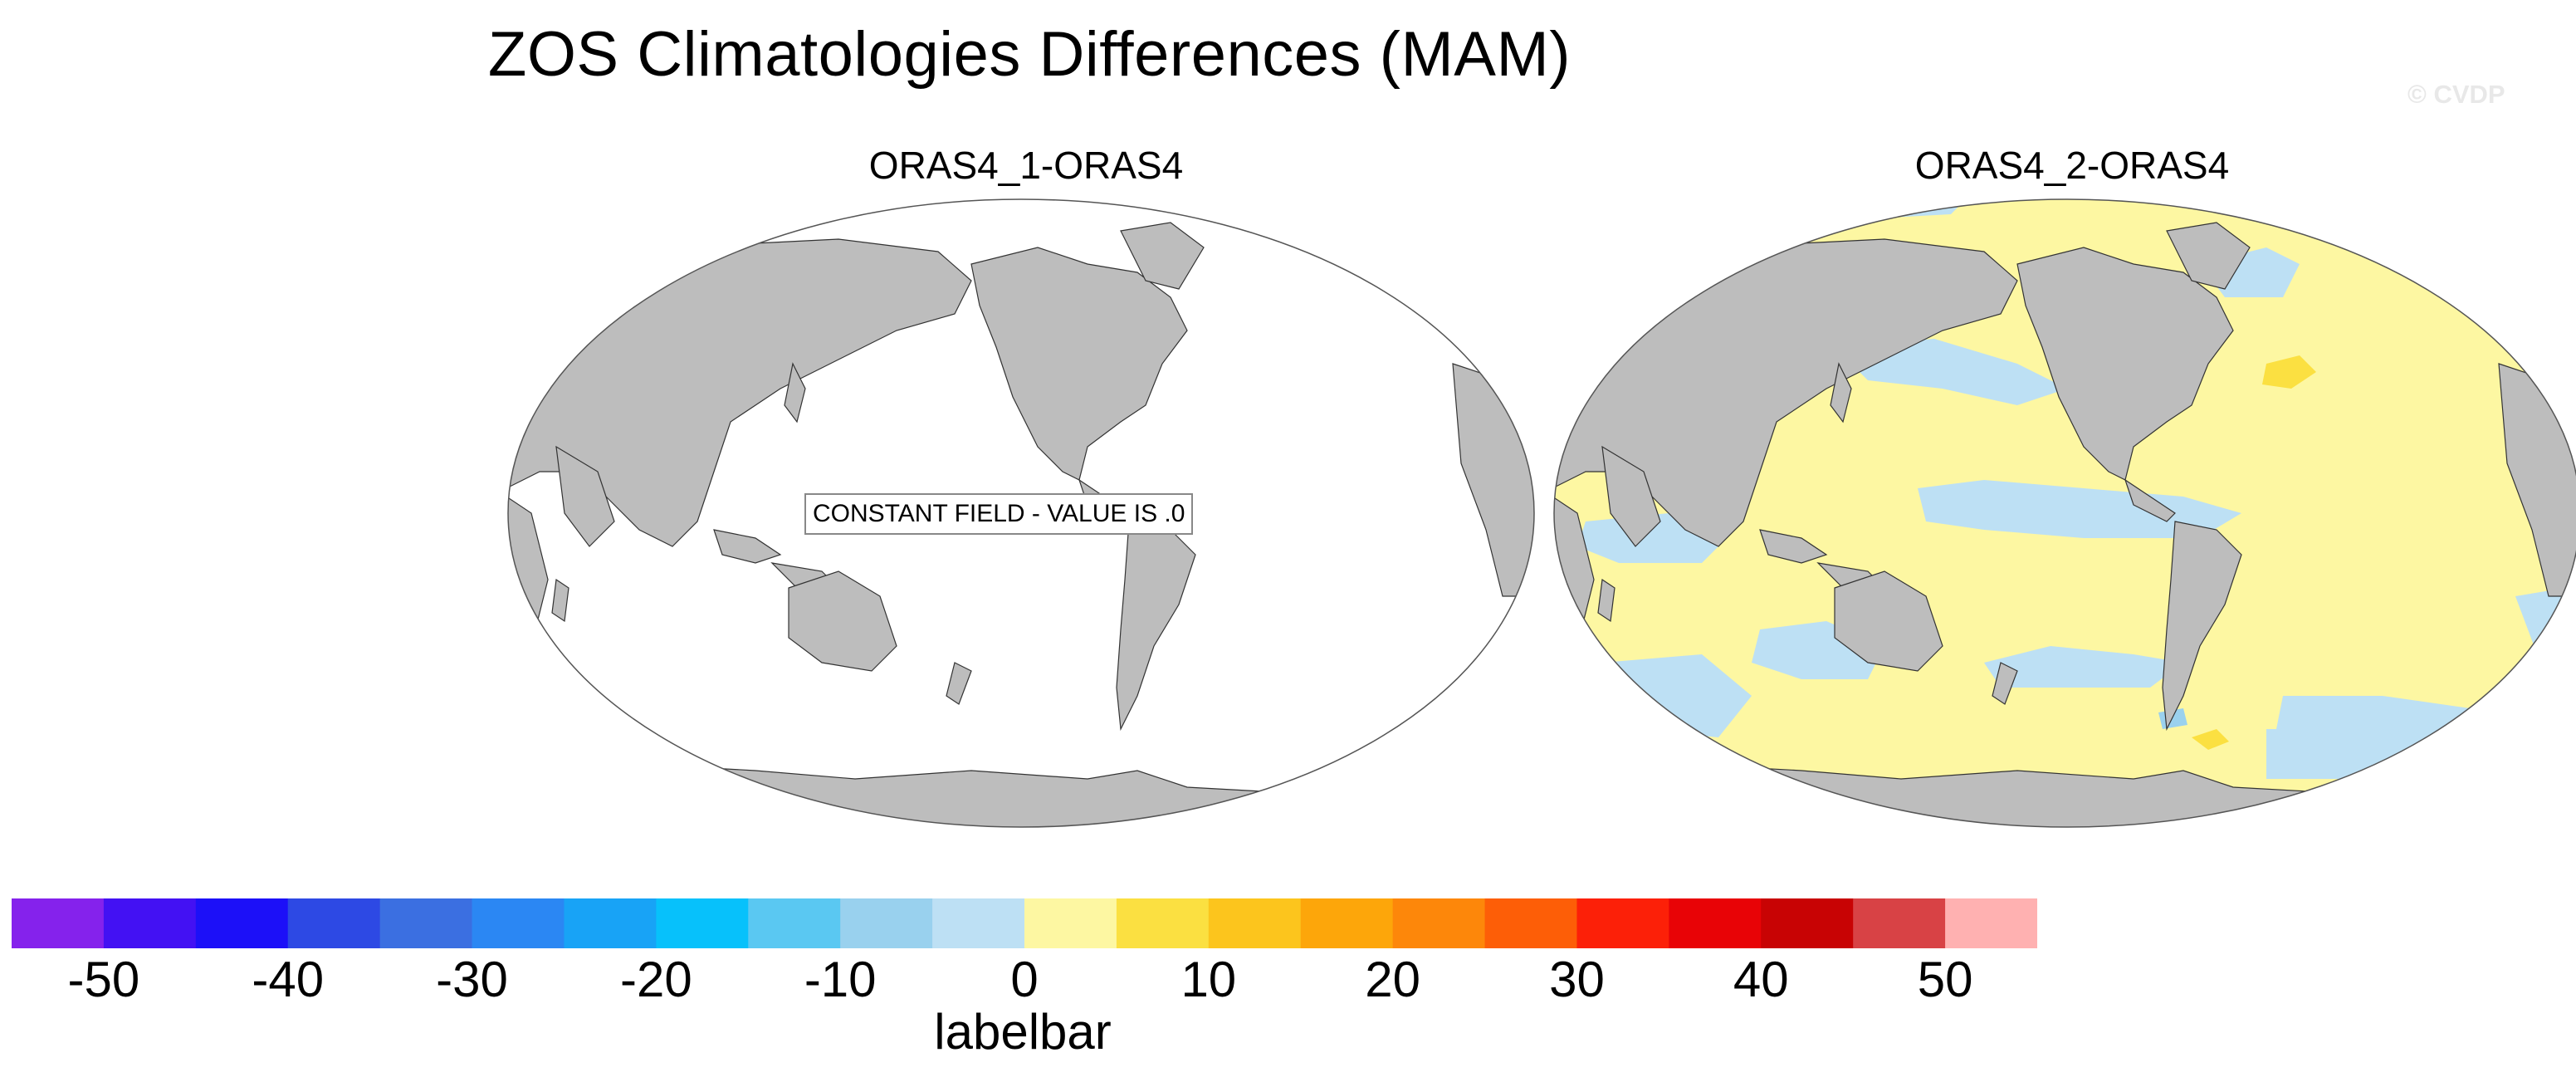 This screenshot has height=1077, width=2576. What do you see at coordinates (103, 979) in the screenshot?
I see `labelbar-tick-label: -50` at bounding box center [103, 979].